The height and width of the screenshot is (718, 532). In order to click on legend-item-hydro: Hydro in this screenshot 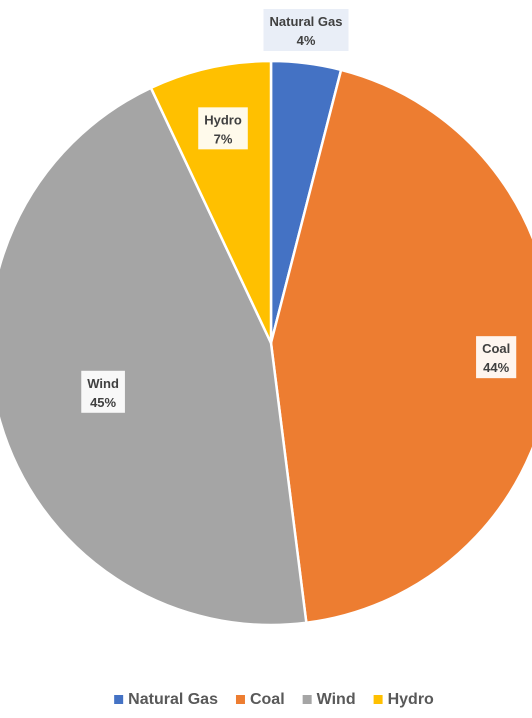, I will do `click(403, 699)`.